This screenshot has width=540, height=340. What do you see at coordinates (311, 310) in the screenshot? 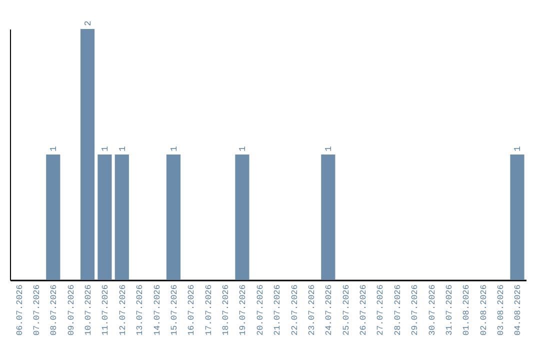
I see `x-tick-label: 23.07.2026` at bounding box center [311, 310].